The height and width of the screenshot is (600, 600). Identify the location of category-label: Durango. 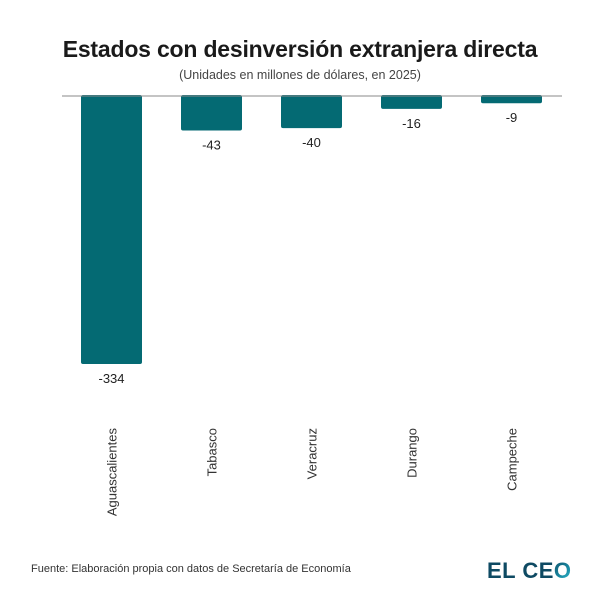
(412, 453).